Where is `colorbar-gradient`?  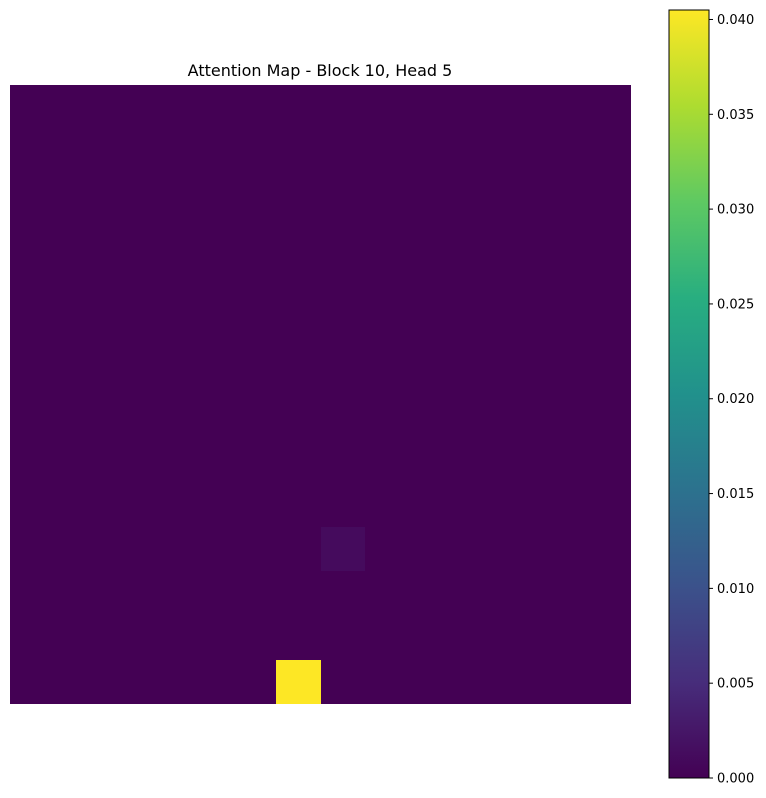
colorbar-gradient is located at coordinates (689, 394).